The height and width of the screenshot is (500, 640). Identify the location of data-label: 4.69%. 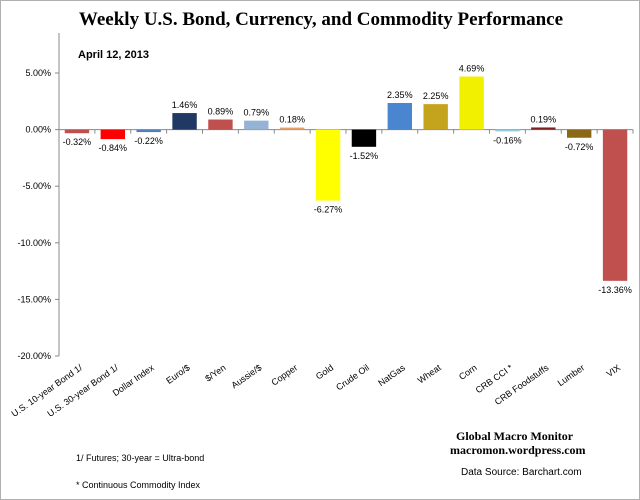
(472, 69).